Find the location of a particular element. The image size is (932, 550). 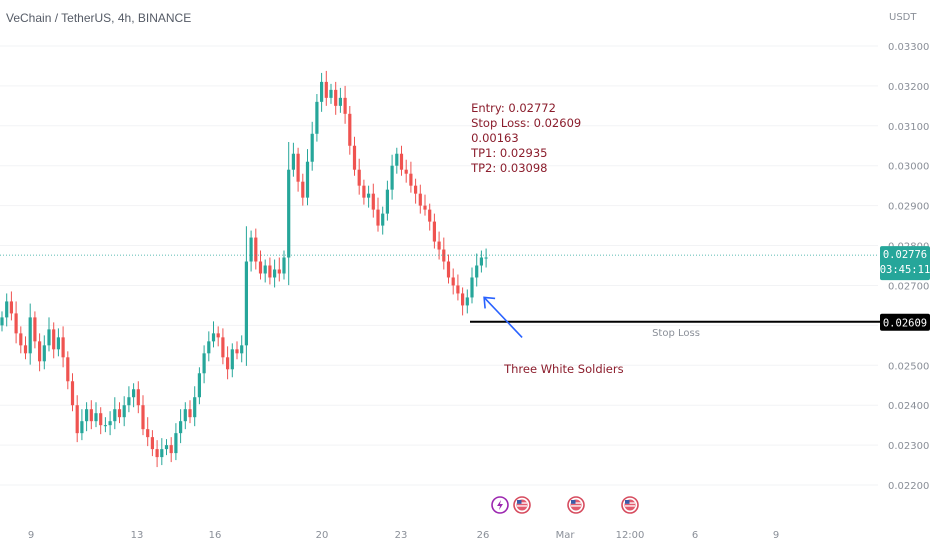

stop-loss-tag: 0.02609 is located at coordinates (905, 322).